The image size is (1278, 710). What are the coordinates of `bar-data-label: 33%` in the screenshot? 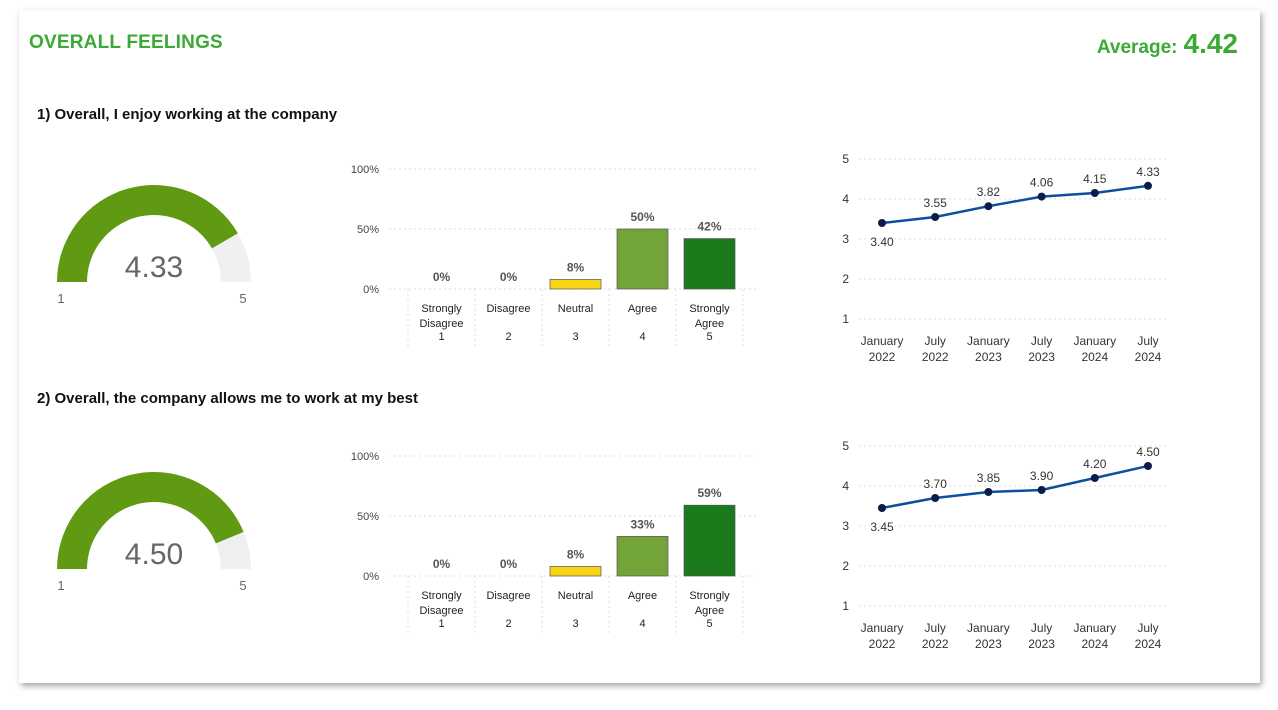 It's located at (642, 524).